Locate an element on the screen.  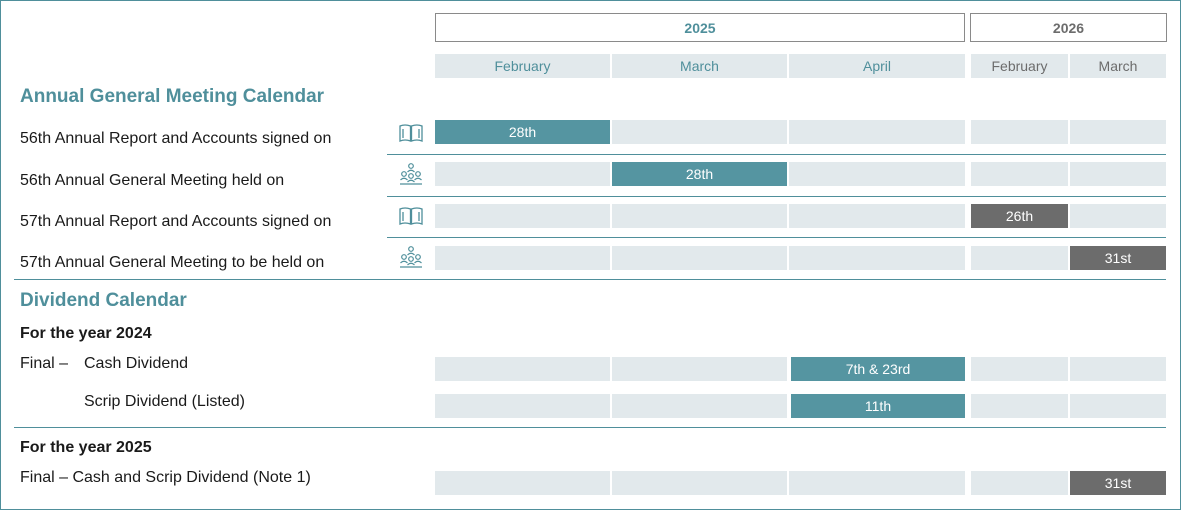
agm-row-1-feb-2025: 28th is located at coordinates (522, 132).